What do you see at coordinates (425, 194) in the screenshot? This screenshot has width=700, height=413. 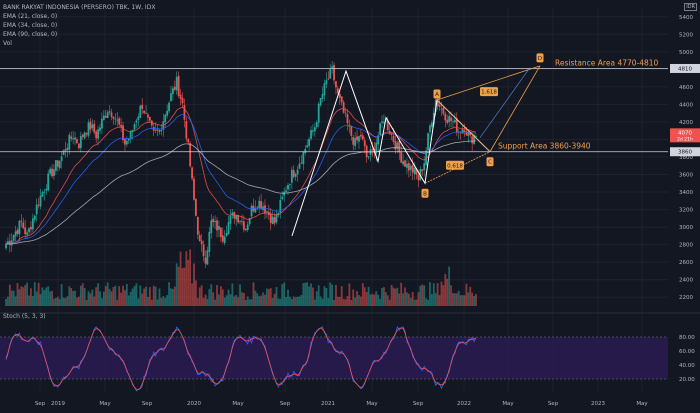 I see `point-badge-label: B` at bounding box center [425, 194].